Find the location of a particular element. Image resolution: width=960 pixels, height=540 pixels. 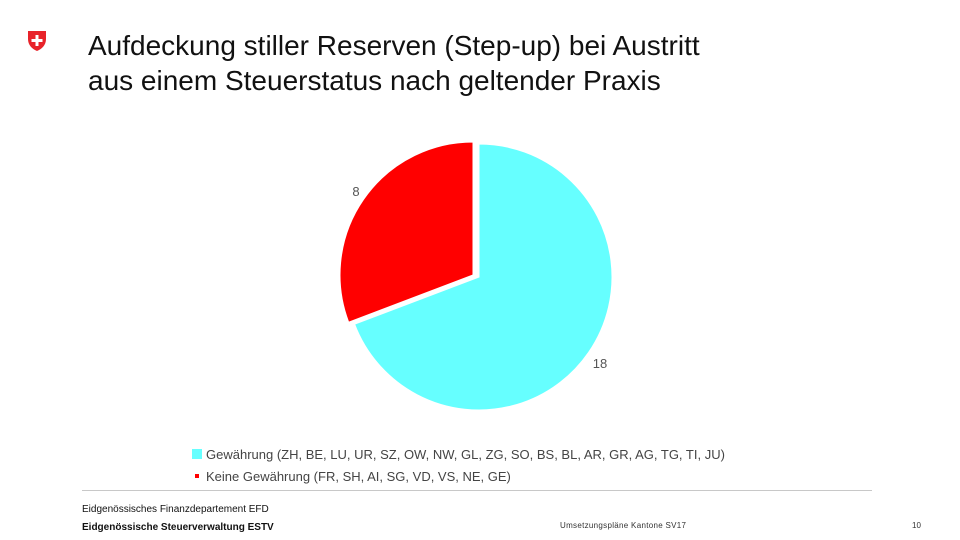

page-number: 10 is located at coordinates (916, 525).